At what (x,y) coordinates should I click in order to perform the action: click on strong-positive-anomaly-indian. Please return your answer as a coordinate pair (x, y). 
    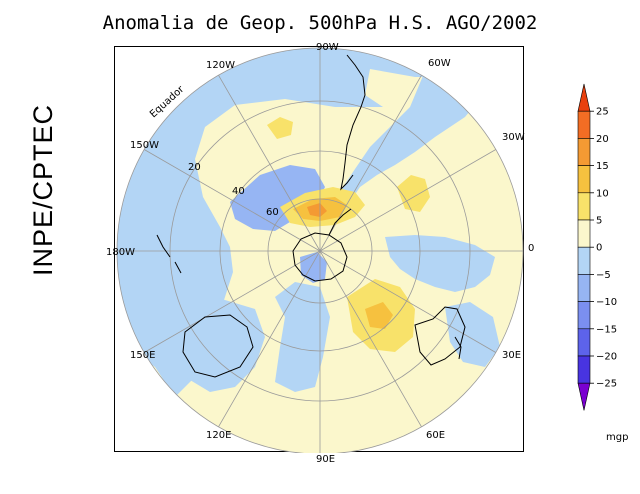
    Looking at the image, I should click on (379, 315).